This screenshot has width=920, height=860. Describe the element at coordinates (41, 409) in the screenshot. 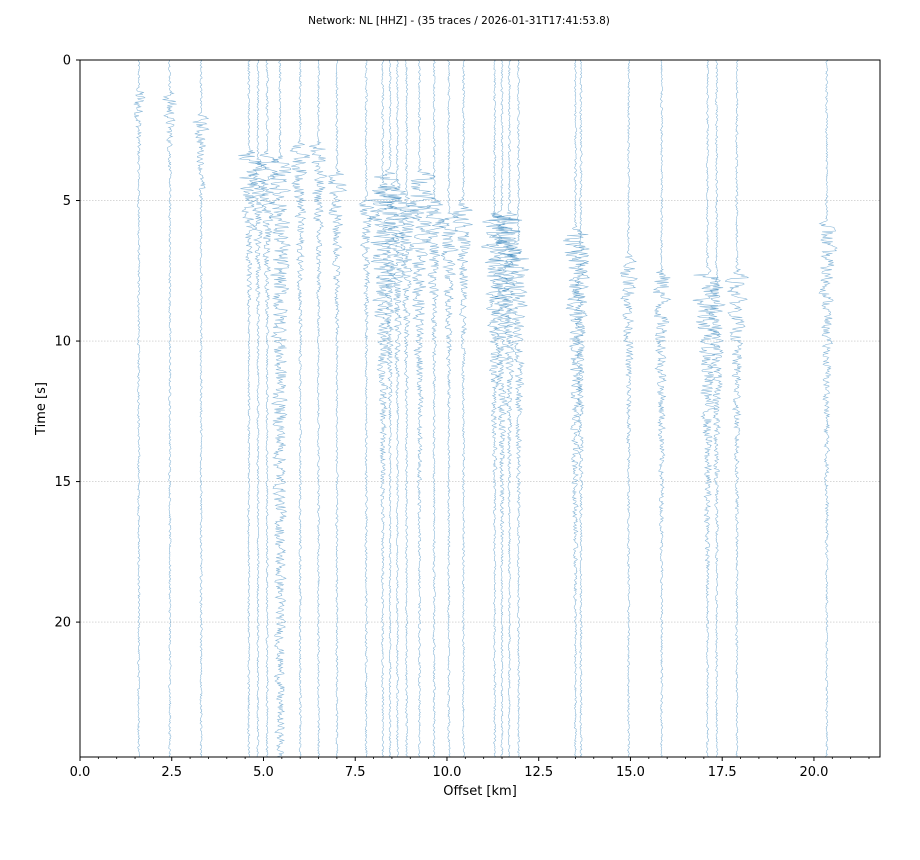

I see `y-axis-label: Time [s]` at that location.